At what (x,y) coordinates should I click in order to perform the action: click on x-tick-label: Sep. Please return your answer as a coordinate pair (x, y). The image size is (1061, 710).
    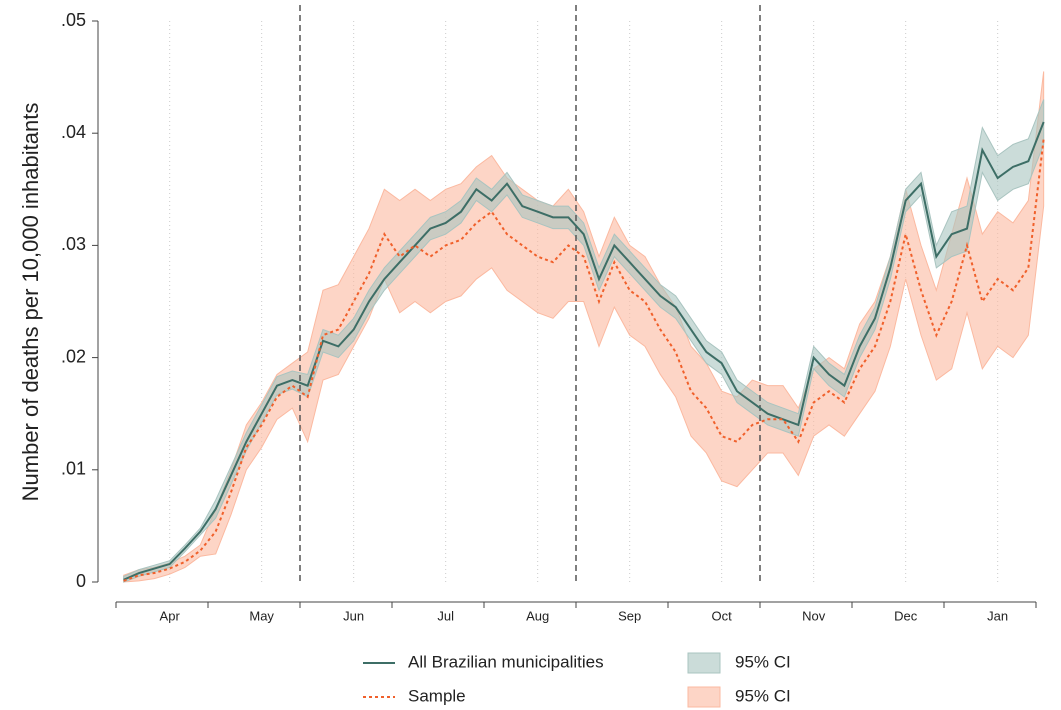
    Looking at the image, I should click on (629, 615).